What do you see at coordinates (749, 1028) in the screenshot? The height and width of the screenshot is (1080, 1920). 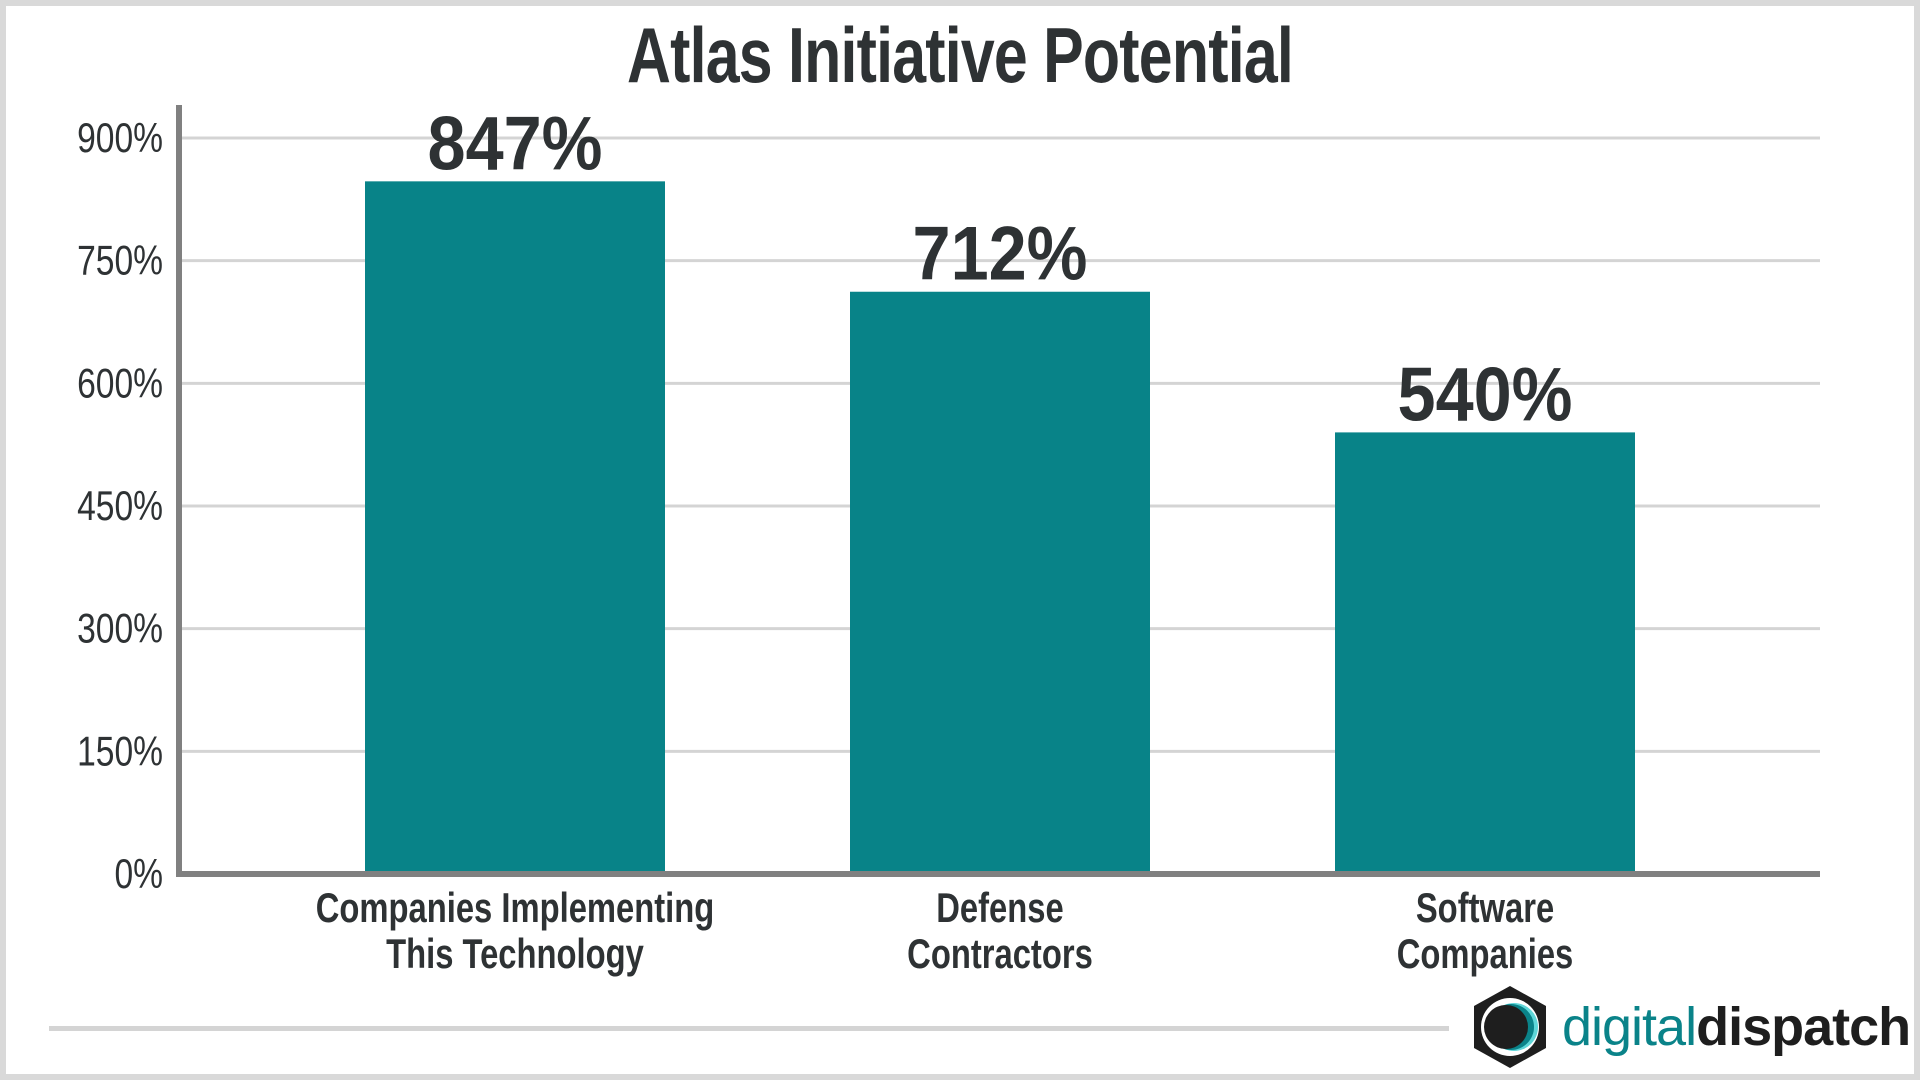 I see `footer-divider` at bounding box center [749, 1028].